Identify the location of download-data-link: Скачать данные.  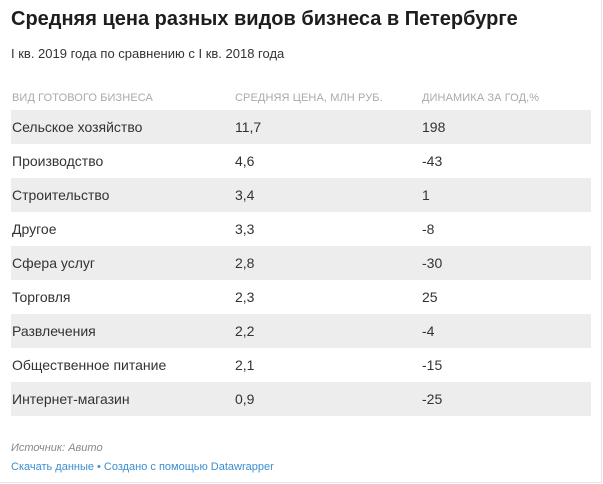
(53, 467).